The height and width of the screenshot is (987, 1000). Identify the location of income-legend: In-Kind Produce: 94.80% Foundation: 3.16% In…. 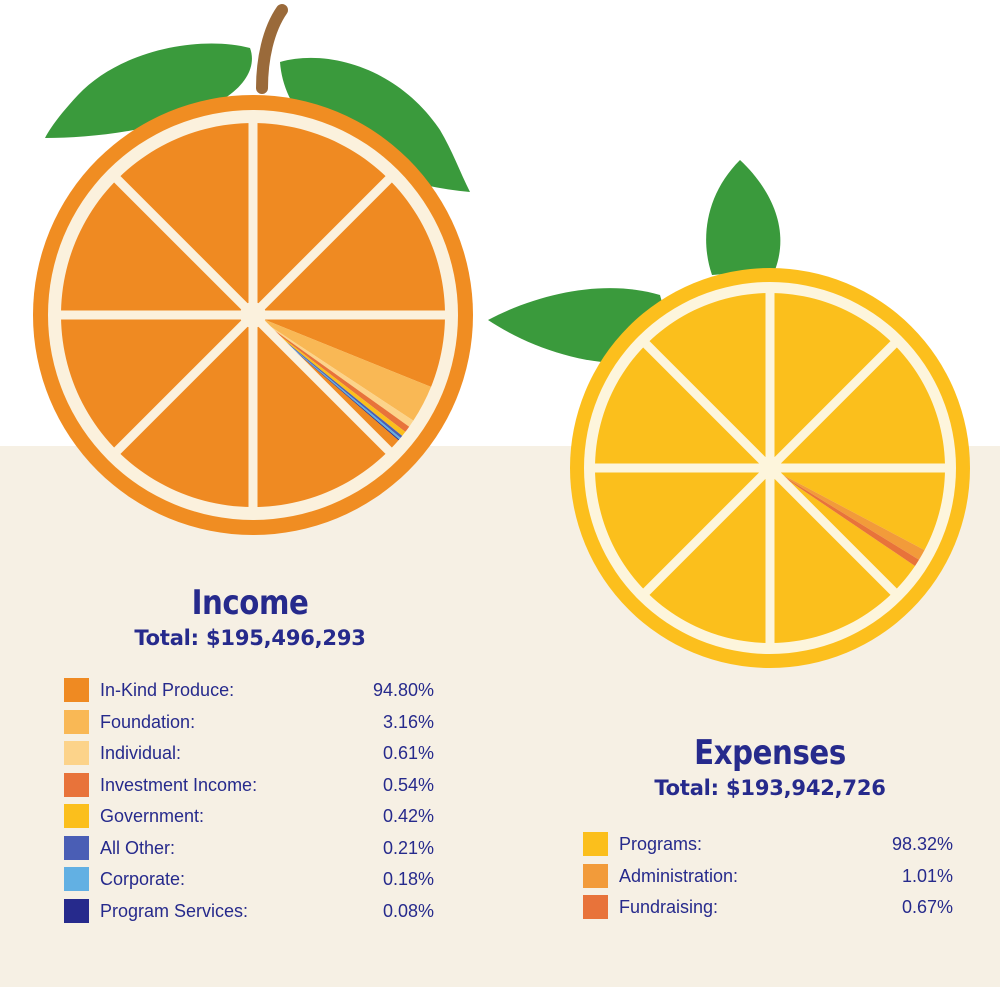
(249, 803).